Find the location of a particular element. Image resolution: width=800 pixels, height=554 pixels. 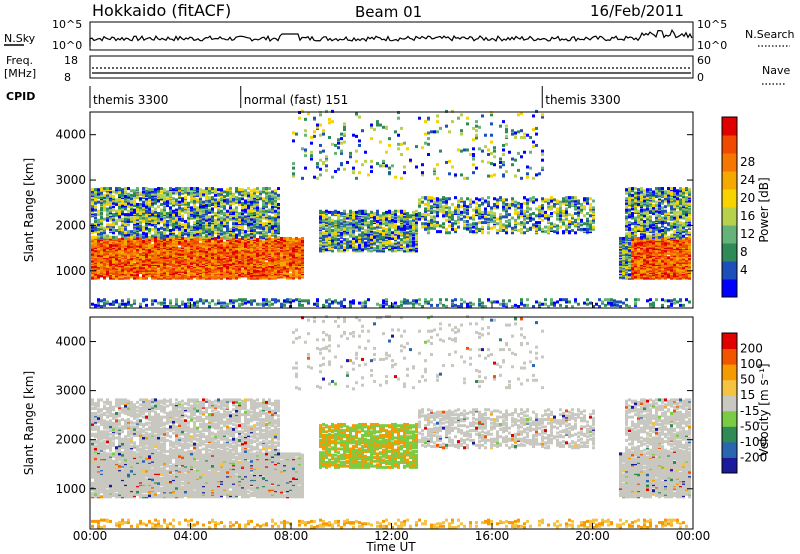

nsky-top-tick: 10^5 is located at coordinates (67, 24).